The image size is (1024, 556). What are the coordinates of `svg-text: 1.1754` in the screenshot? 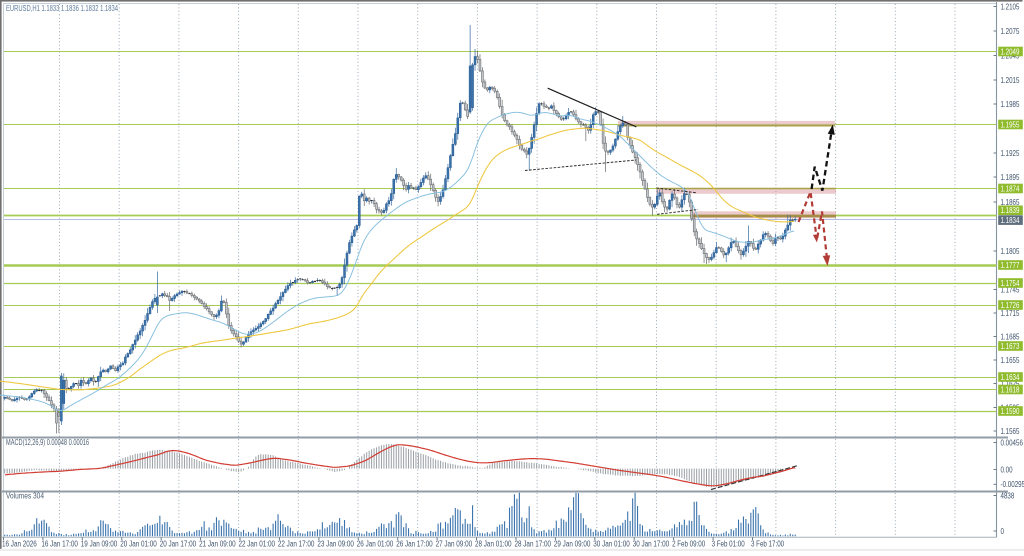 It's located at (1010, 283).